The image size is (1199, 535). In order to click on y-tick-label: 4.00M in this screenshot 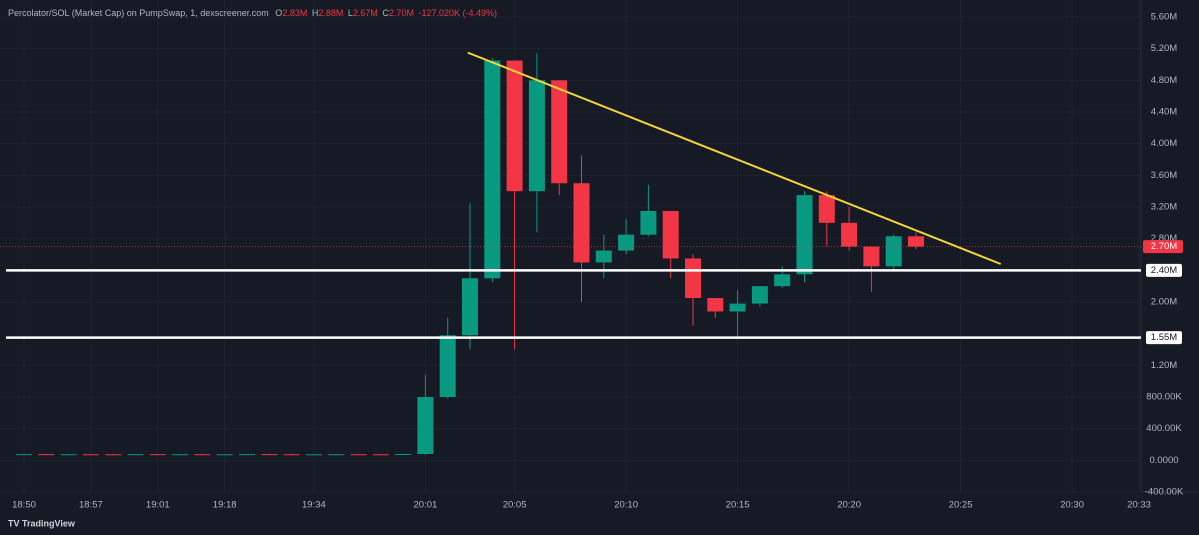, I will do `click(1164, 143)`.